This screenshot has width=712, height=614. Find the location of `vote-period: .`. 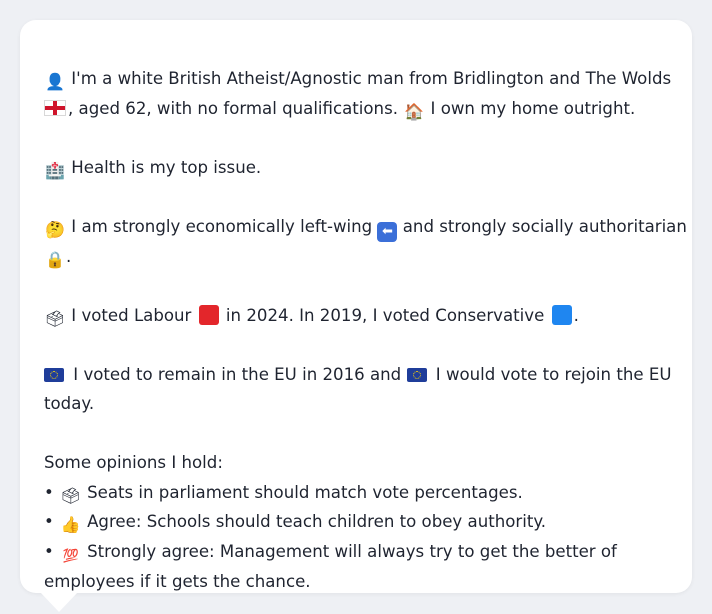

vote-period: . is located at coordinates (576, 315).